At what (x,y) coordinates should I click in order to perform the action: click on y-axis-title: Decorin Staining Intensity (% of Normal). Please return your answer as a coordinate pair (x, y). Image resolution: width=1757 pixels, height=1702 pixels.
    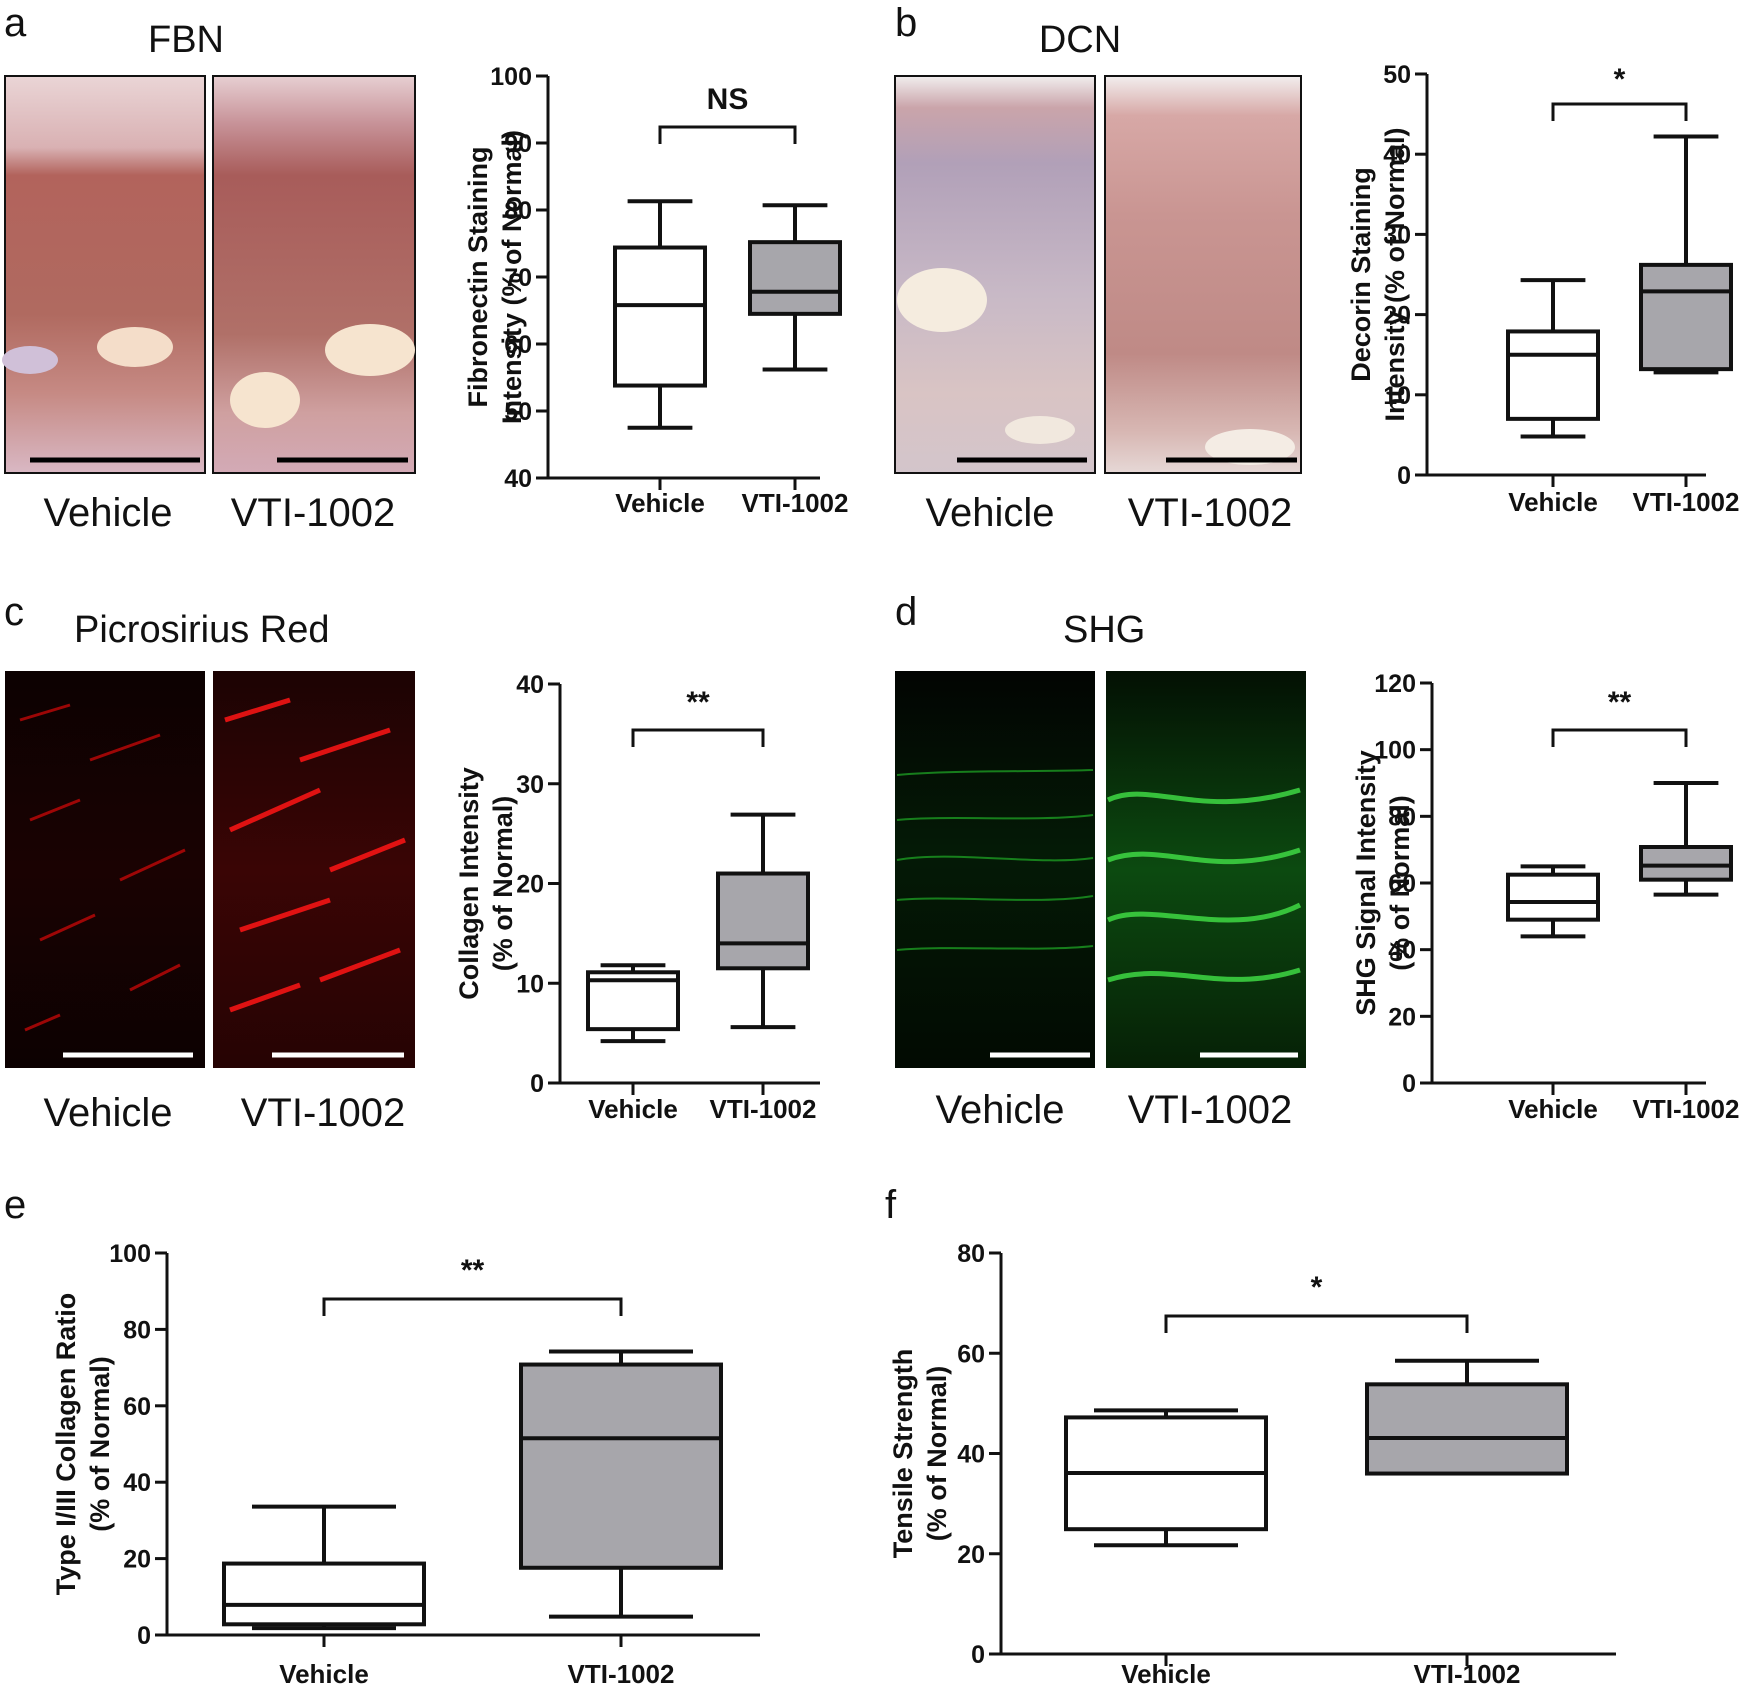
    Looking at the image, I should click on (1378, 274).